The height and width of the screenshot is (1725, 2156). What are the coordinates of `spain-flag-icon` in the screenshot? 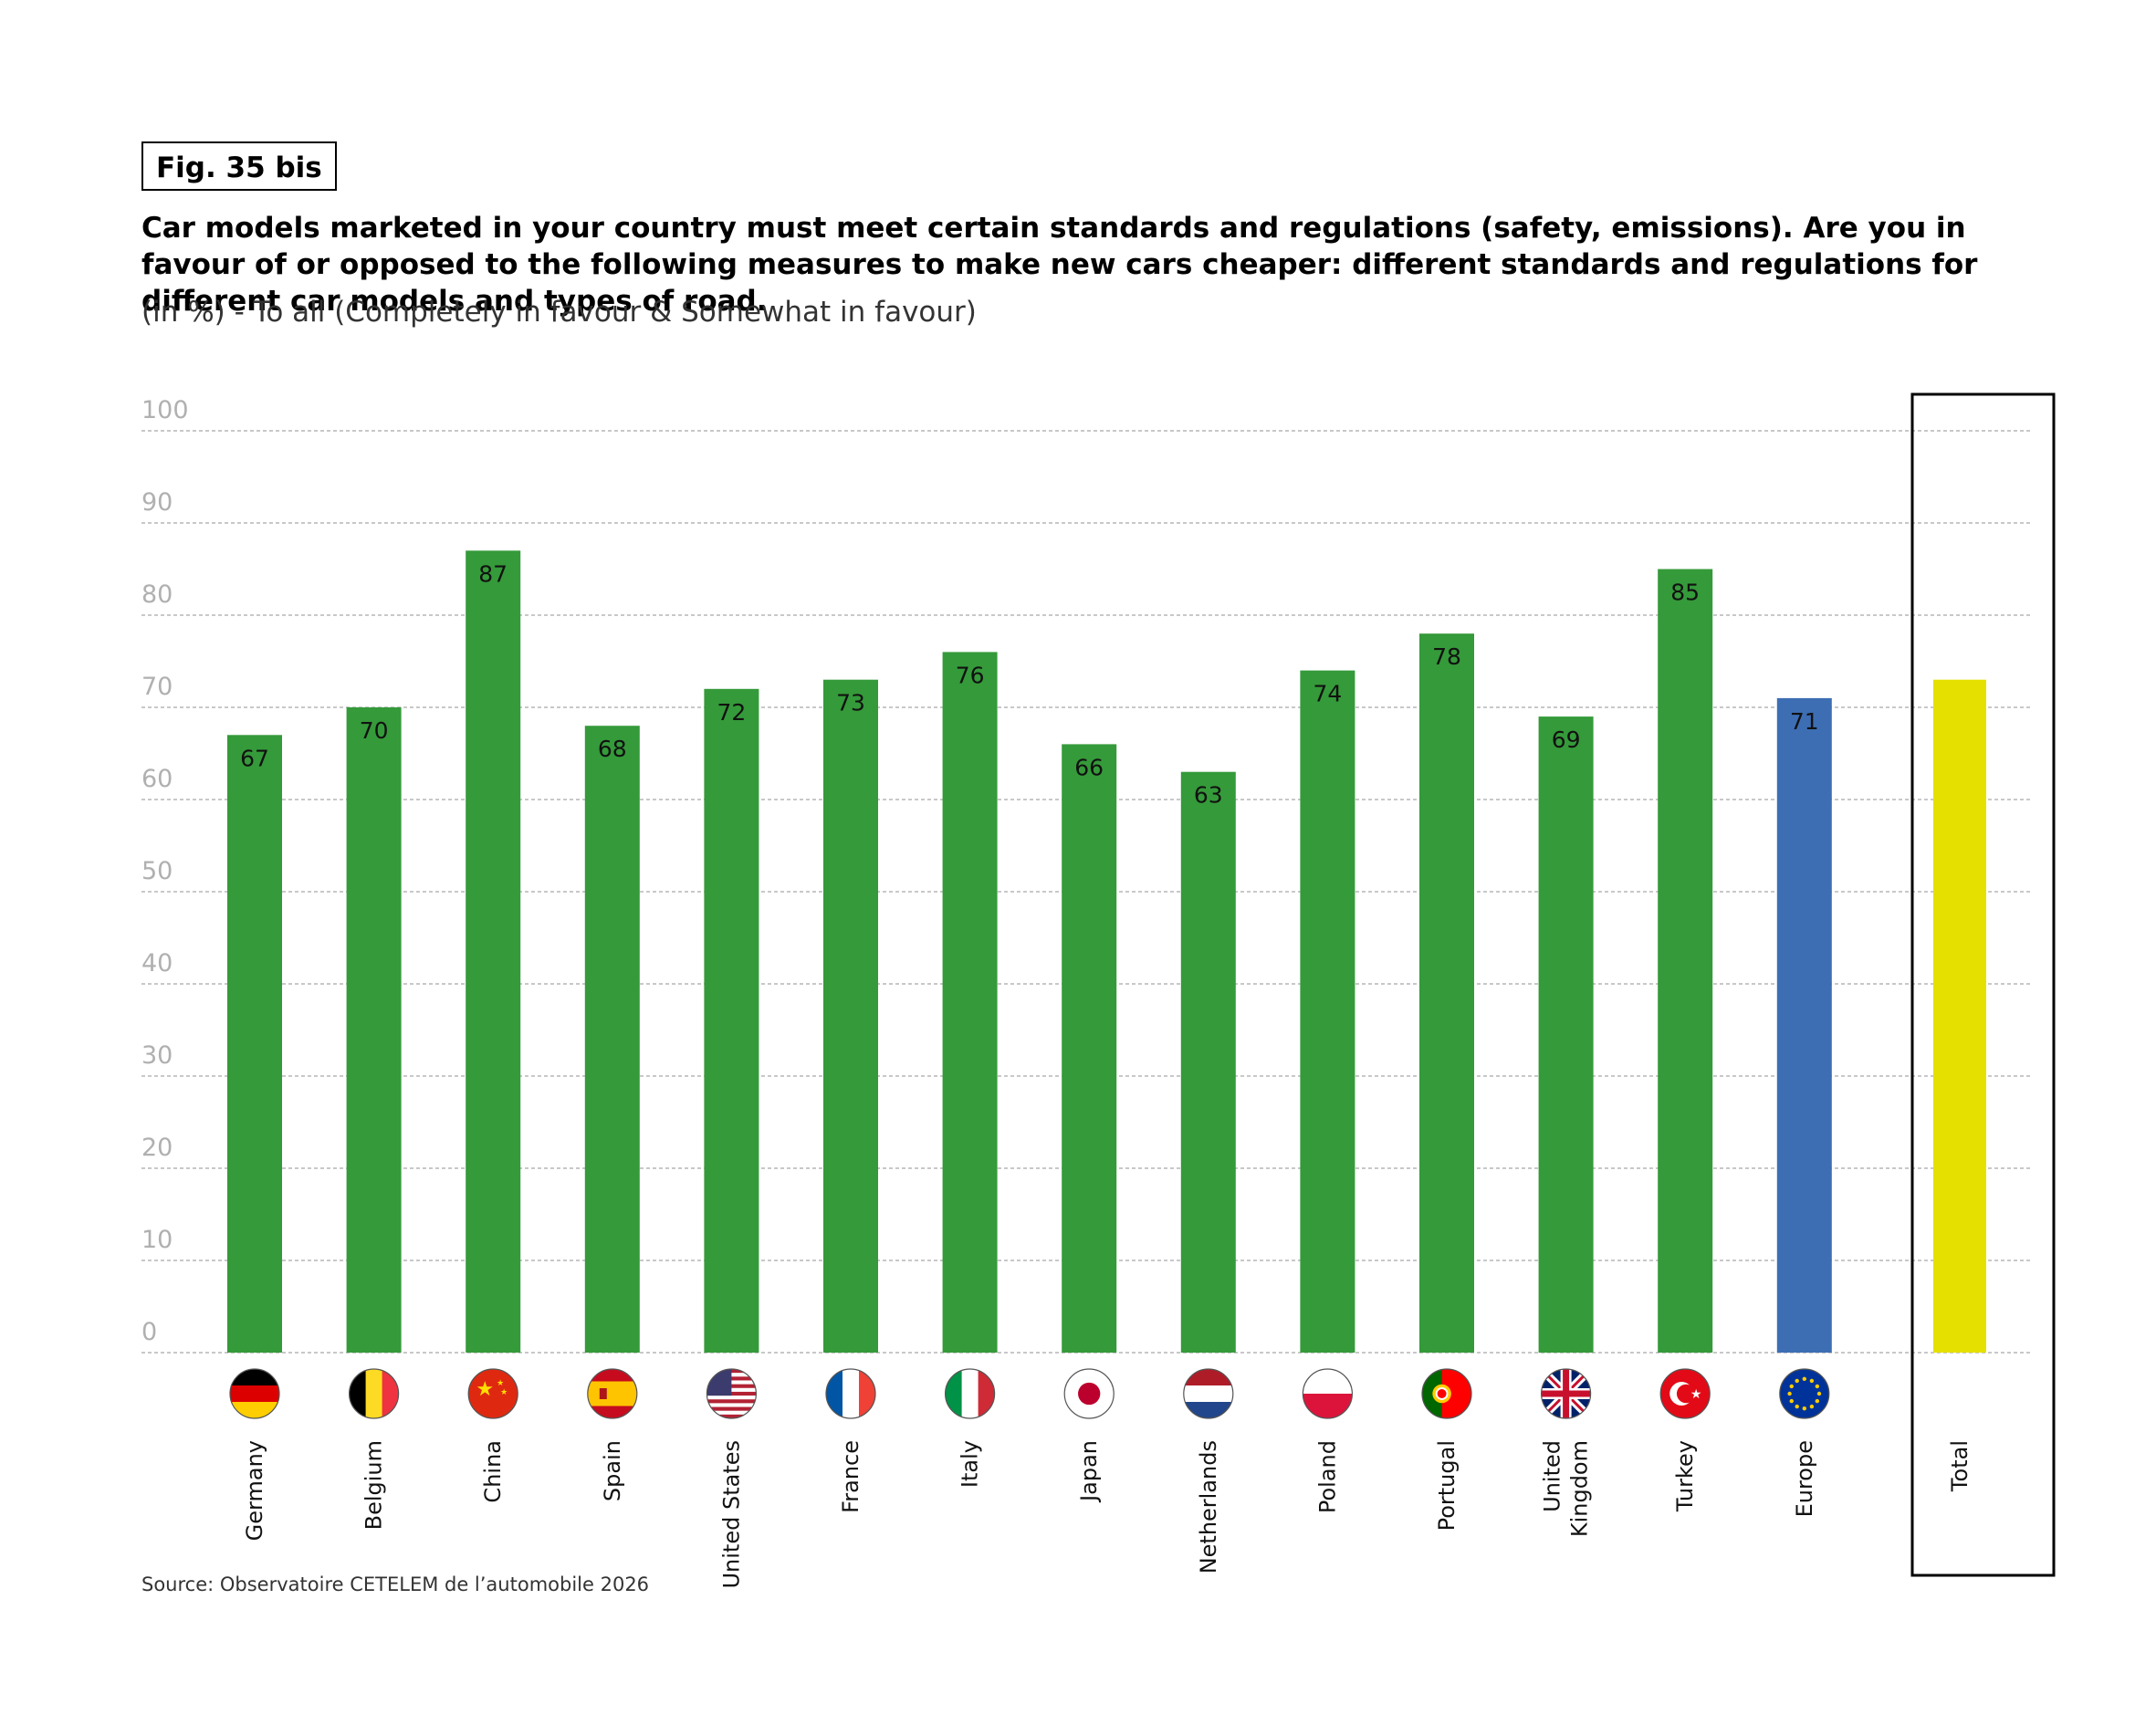 It's located at (612, 1393).